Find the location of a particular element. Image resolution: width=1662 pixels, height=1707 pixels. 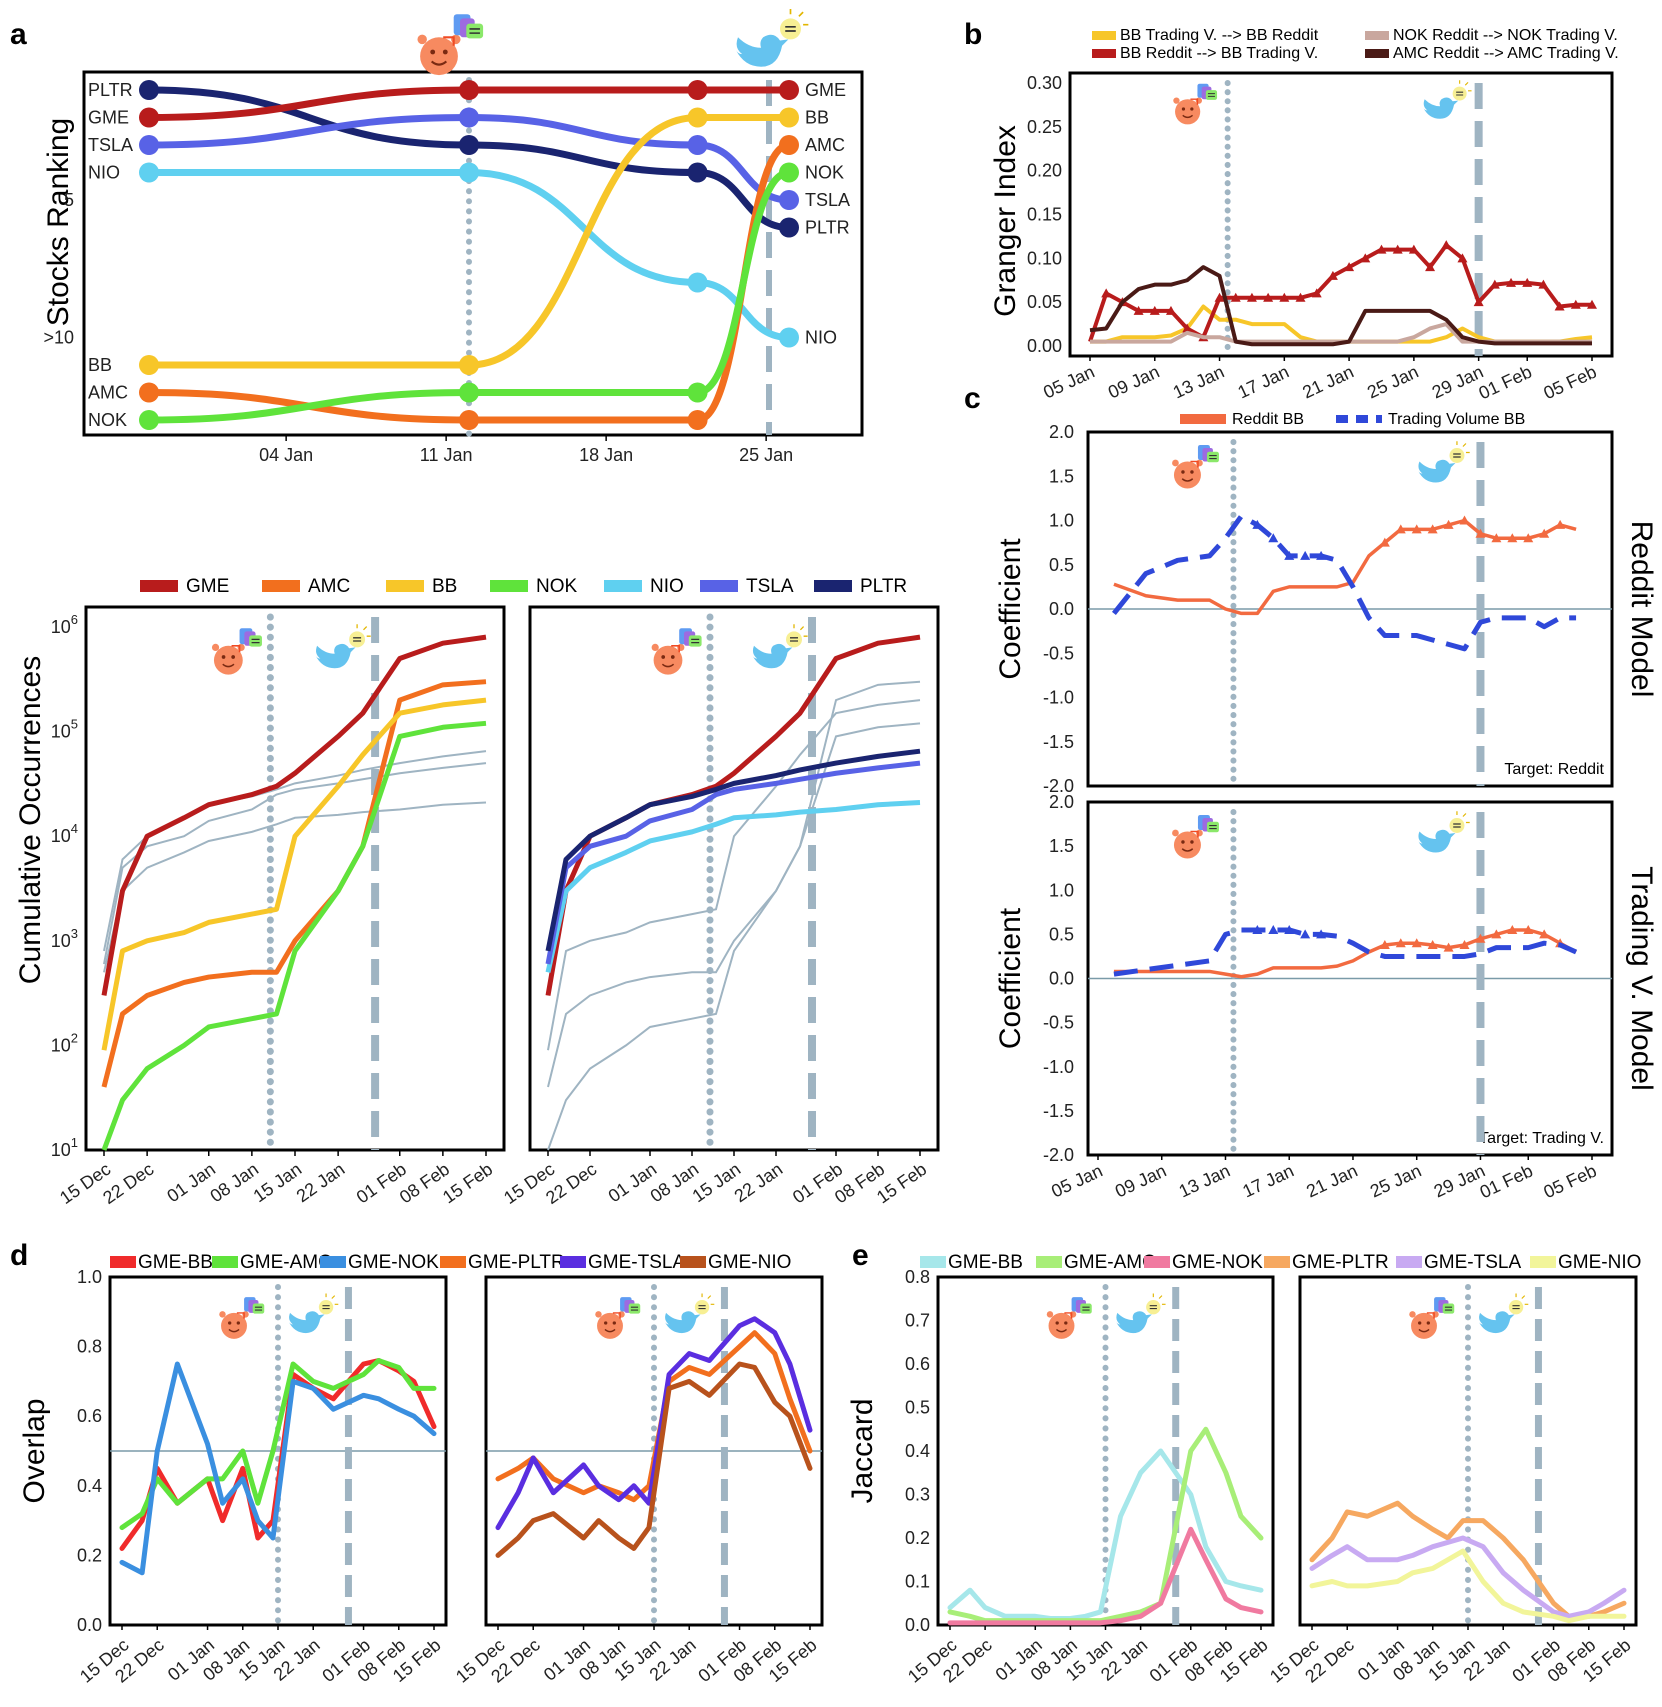

cum-xtick: 22 Jan is located at coordinates (759, 1182).